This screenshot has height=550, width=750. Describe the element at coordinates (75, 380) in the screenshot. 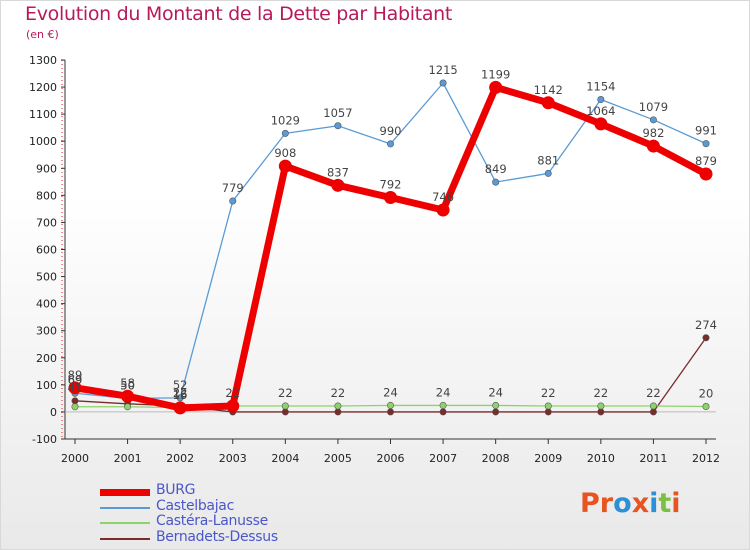

I see `data-label: 69` at that location.